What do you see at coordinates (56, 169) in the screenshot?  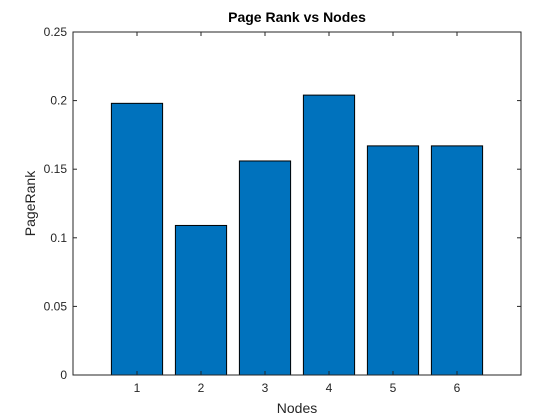 I see `y-tick-label: 0.15` at bounding box center [56, 169].